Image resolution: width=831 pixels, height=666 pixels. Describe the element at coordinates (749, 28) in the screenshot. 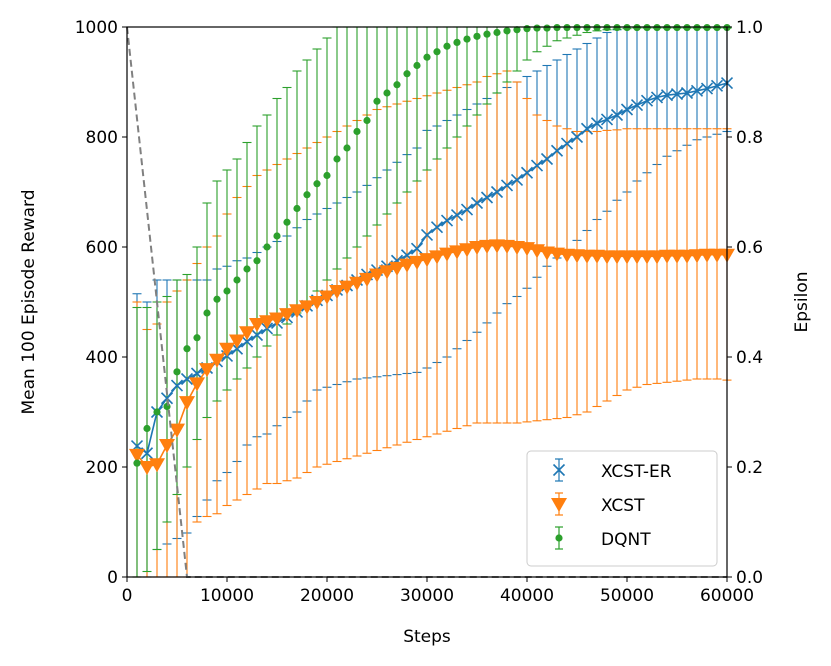

I see `y2-tick-label: 1.0` at that location.